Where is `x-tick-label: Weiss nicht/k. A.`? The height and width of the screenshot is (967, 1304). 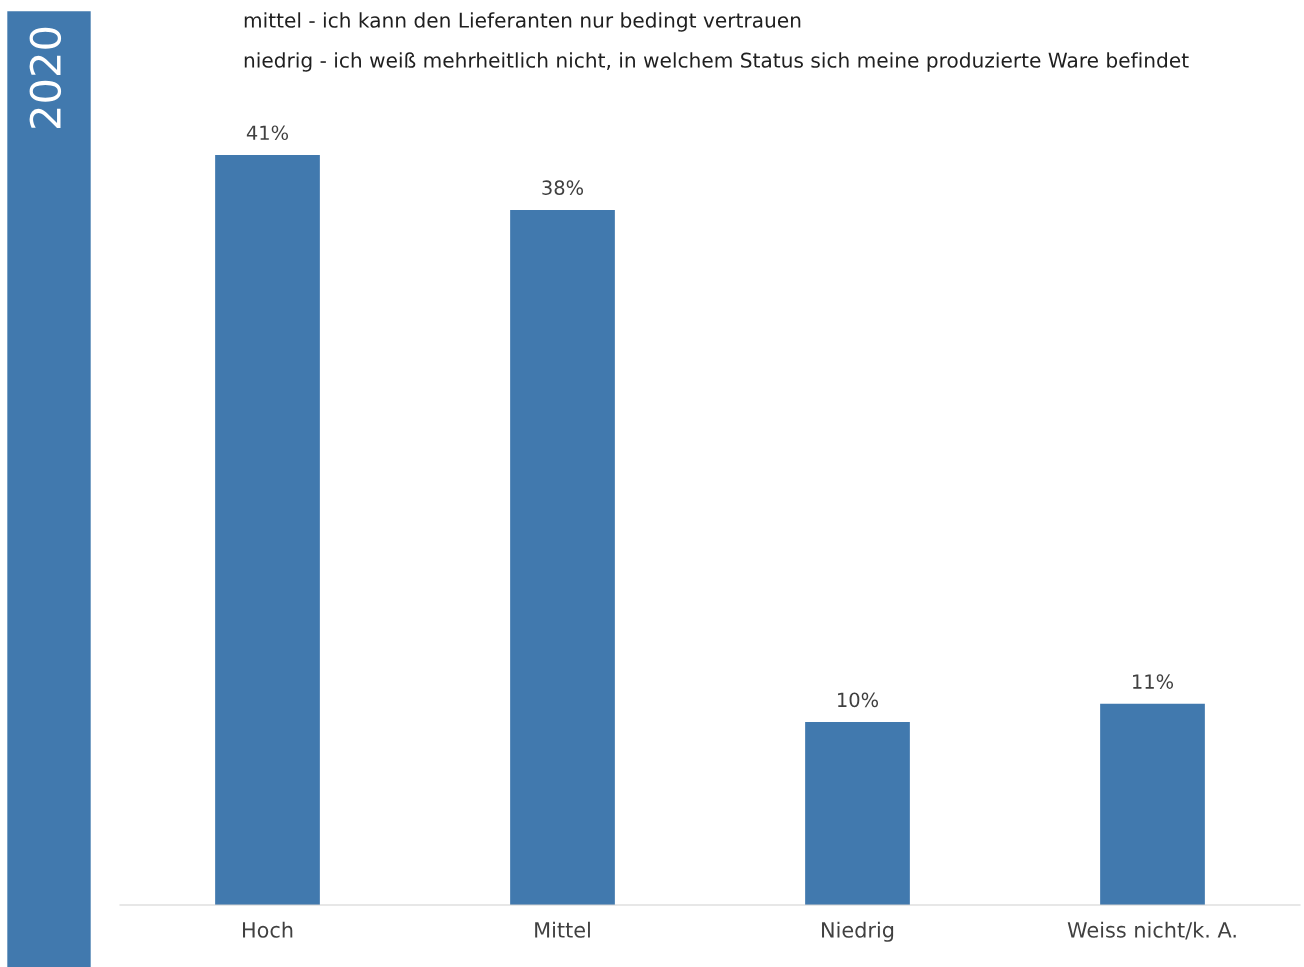 x-tick-label: Weiss nicht/k. A. is located at coordinates (1151, 930).